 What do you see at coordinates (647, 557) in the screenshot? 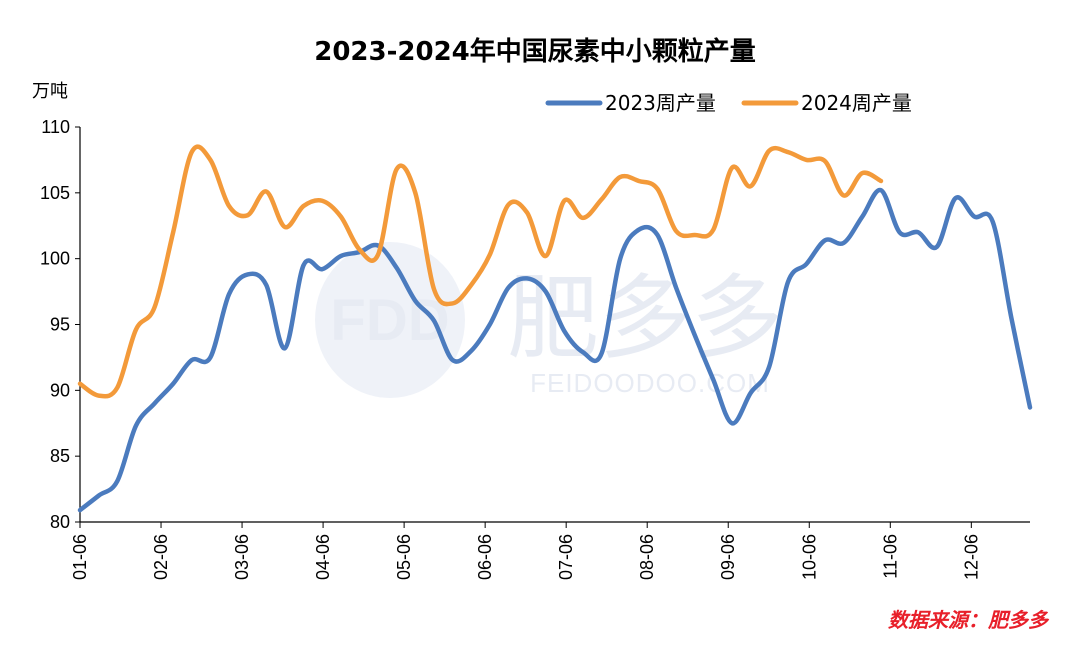
I see `x-tick-label: 08-06` at bounding box center [647, 557].